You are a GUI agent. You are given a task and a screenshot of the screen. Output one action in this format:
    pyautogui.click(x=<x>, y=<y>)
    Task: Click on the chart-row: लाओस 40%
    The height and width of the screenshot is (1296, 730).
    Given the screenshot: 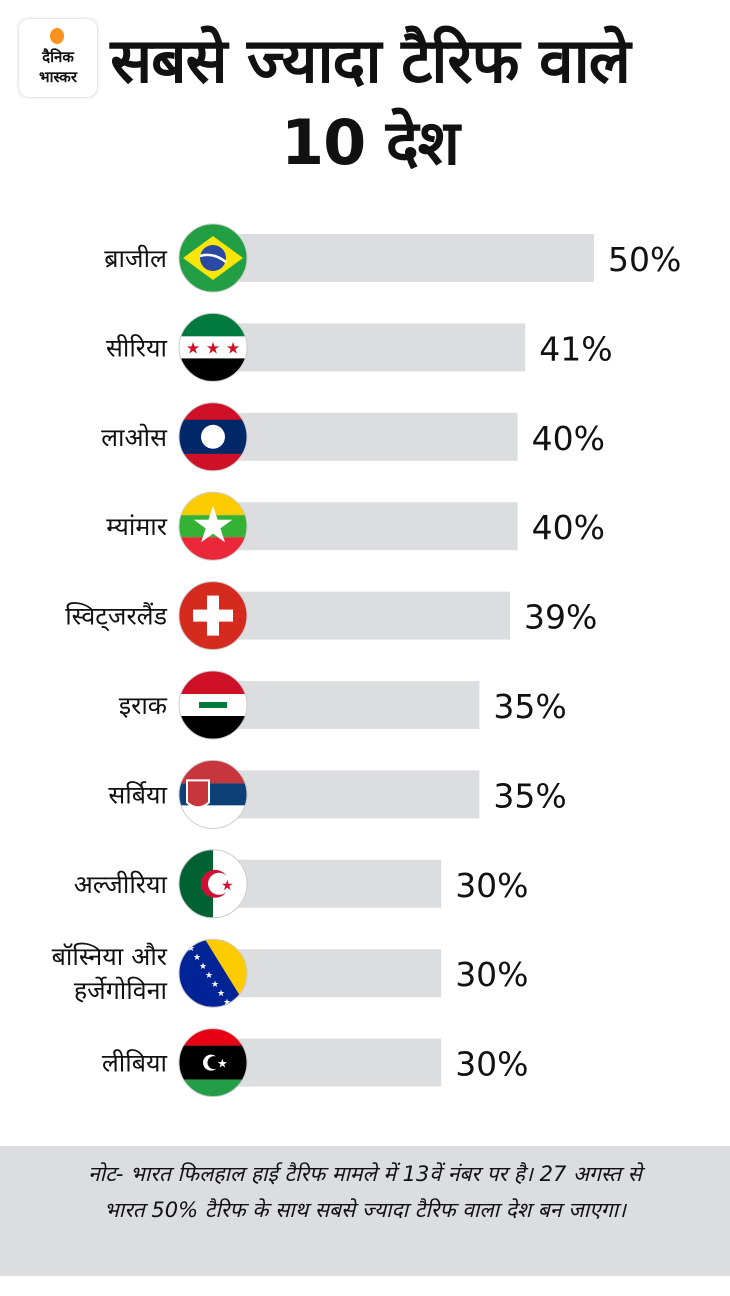 What is the action you would take?
    pyautogui.click(x=353, y=437)
    